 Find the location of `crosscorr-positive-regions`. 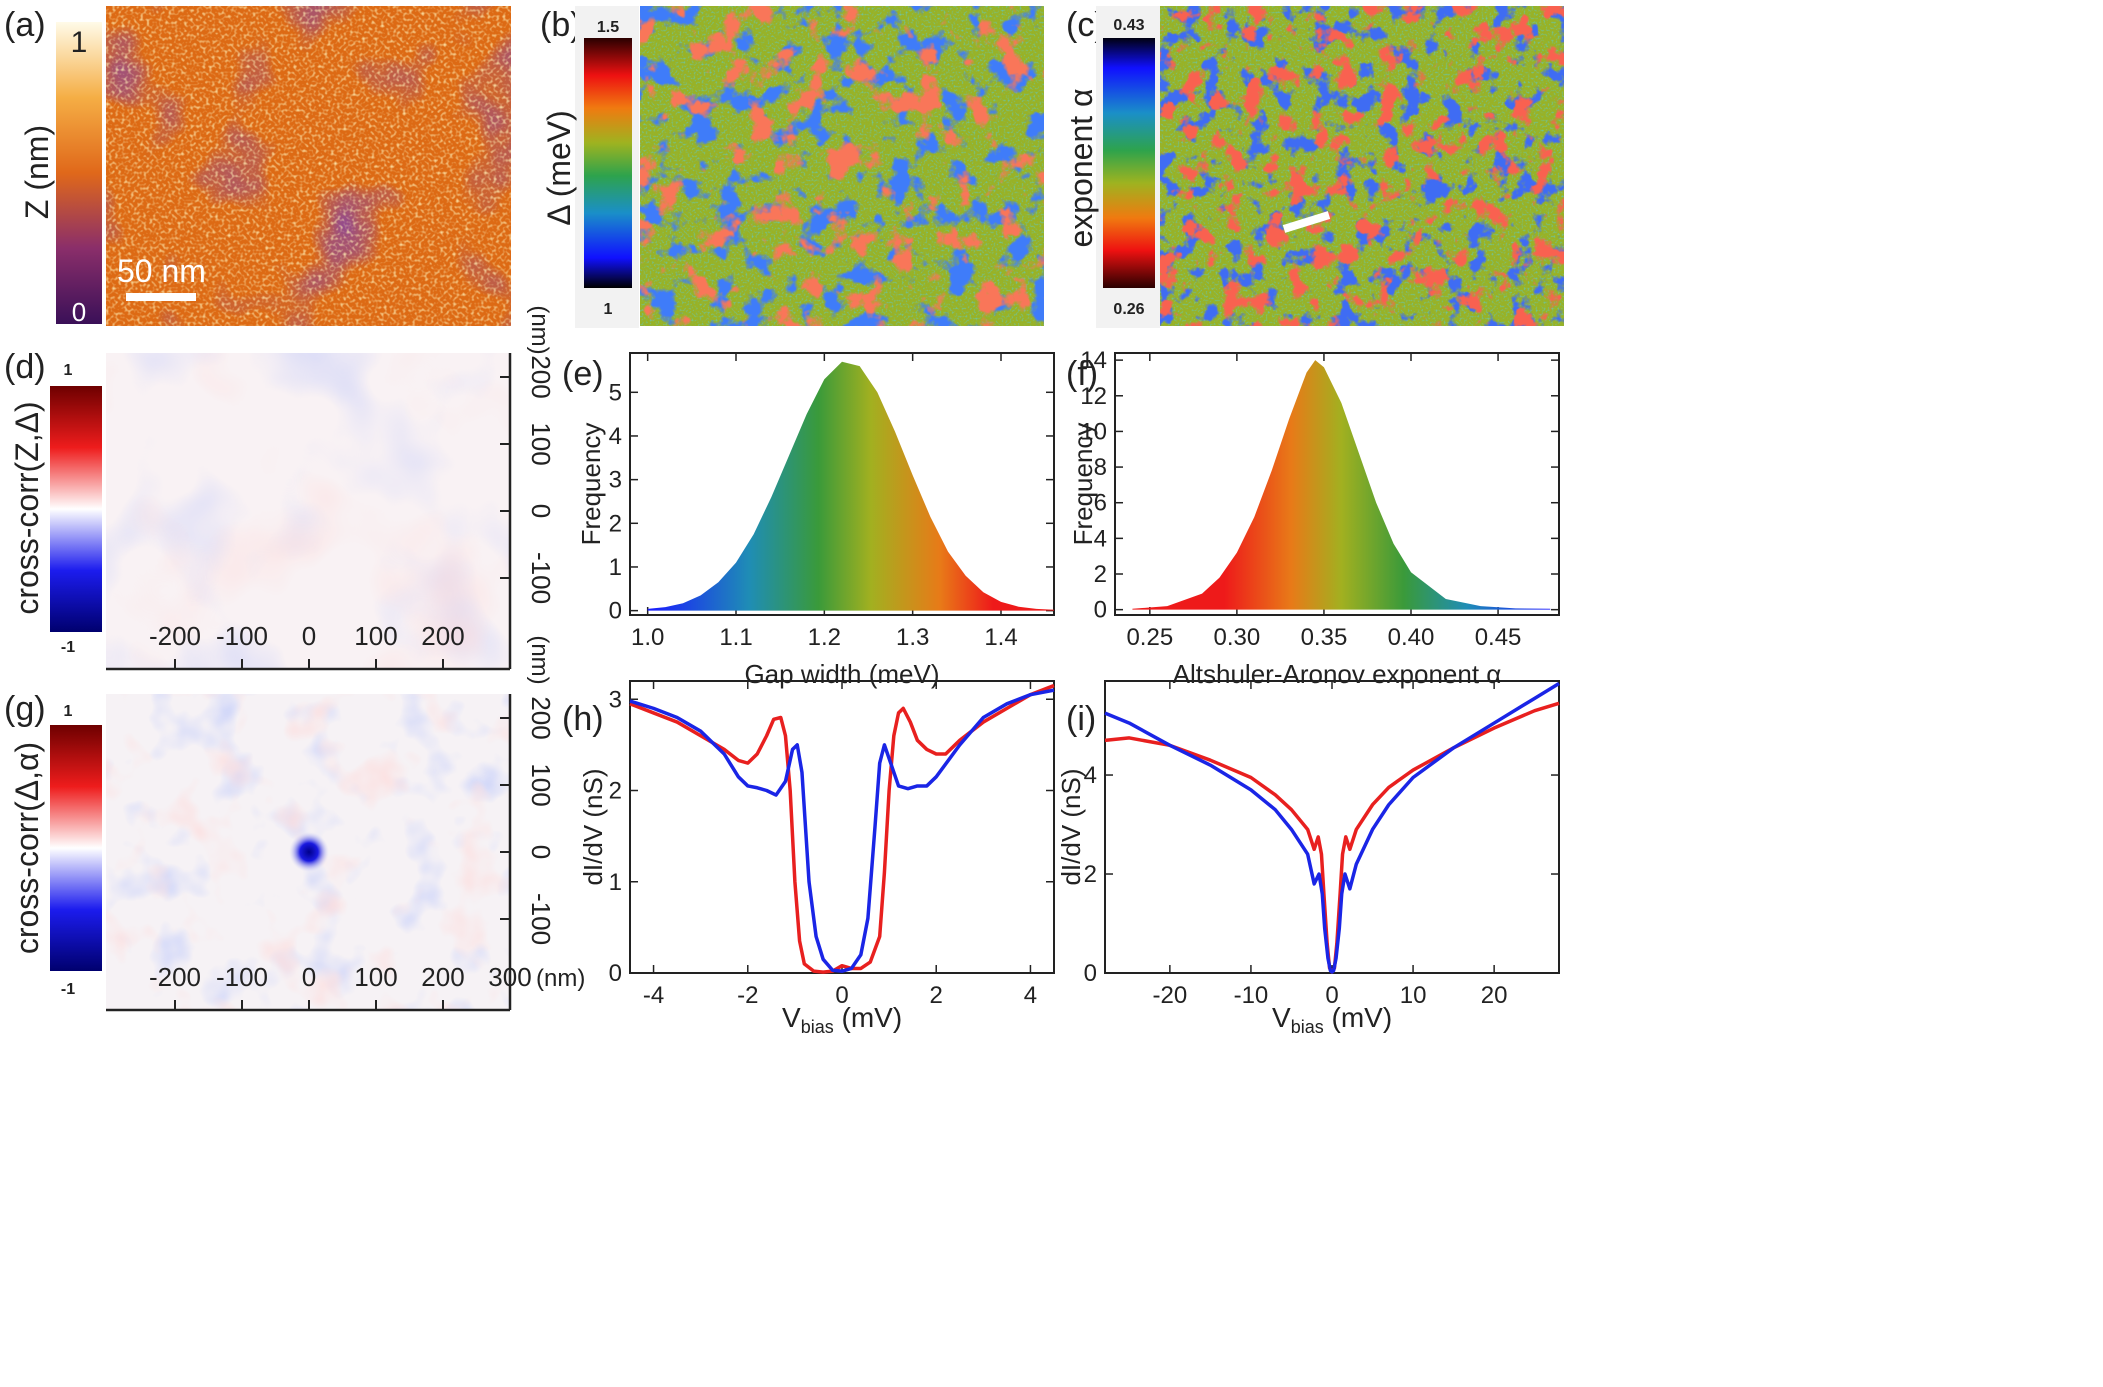

crosscorr-positive-regions is located at coordinates (308, 511).